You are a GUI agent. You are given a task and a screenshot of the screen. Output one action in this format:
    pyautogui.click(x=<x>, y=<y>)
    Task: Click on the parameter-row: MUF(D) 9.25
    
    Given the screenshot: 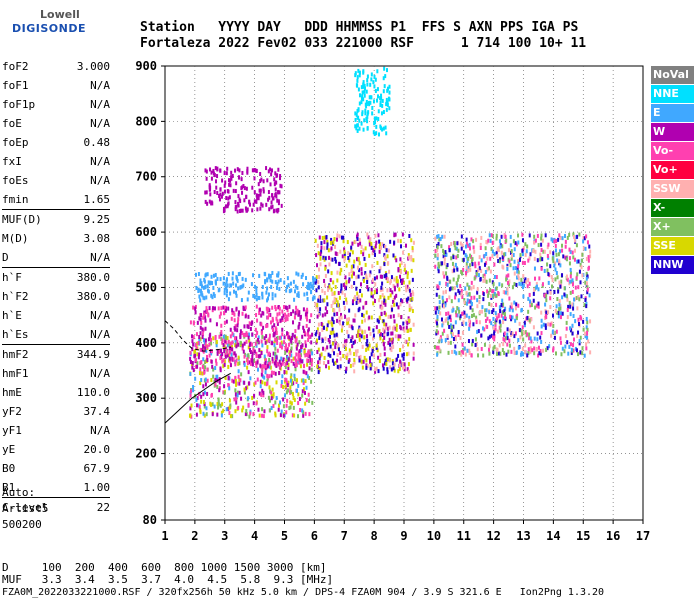 What is the action you would take?
    pyautogui.click(x=56, y=222)
    